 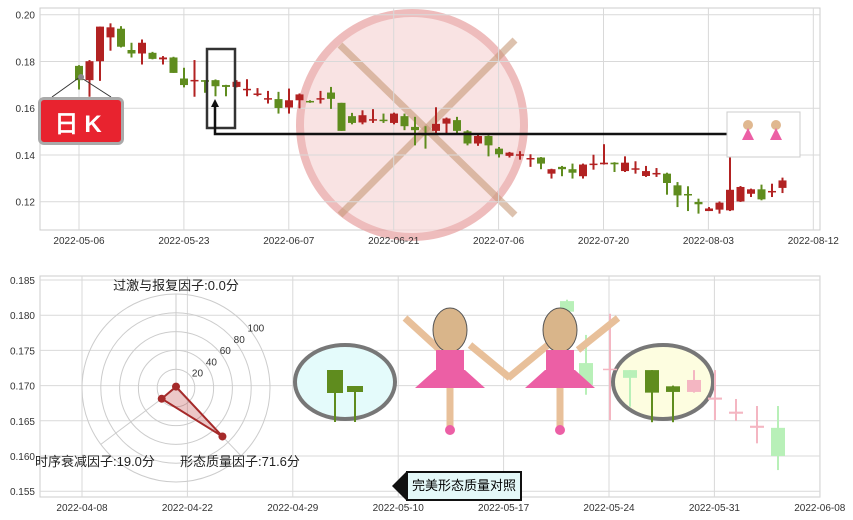 I want to click on x-tick-label: 2022-07-20, so click(x=604, y=241).